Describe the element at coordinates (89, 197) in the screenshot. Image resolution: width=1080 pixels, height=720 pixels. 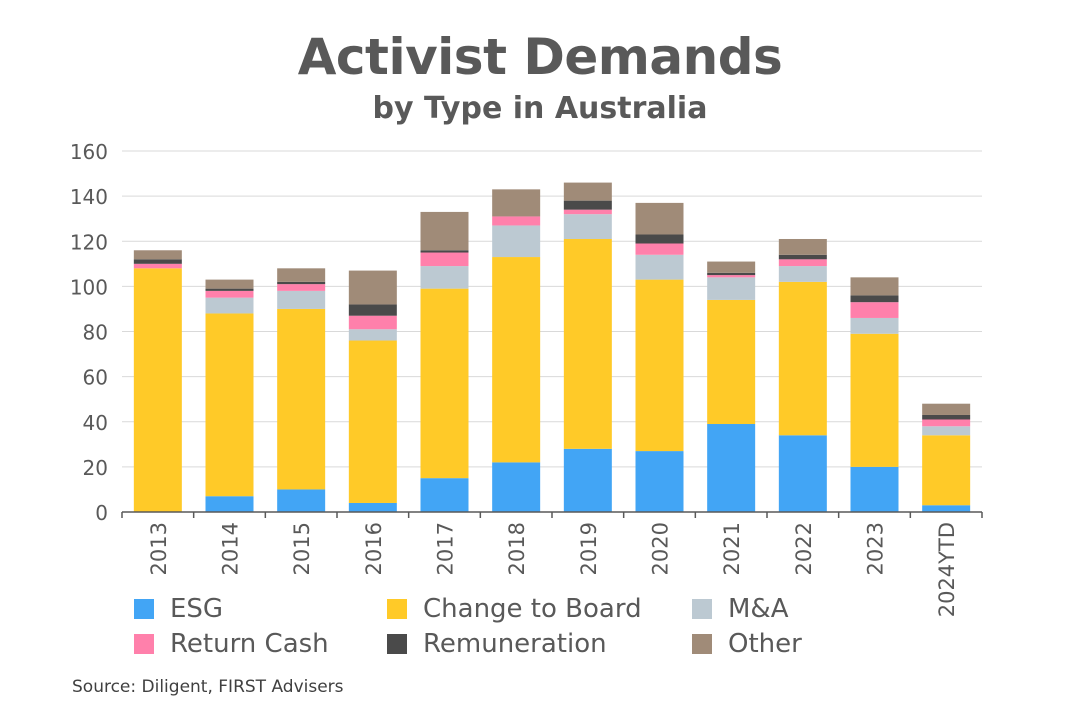
I see `y-tick-label: 140` at that location.